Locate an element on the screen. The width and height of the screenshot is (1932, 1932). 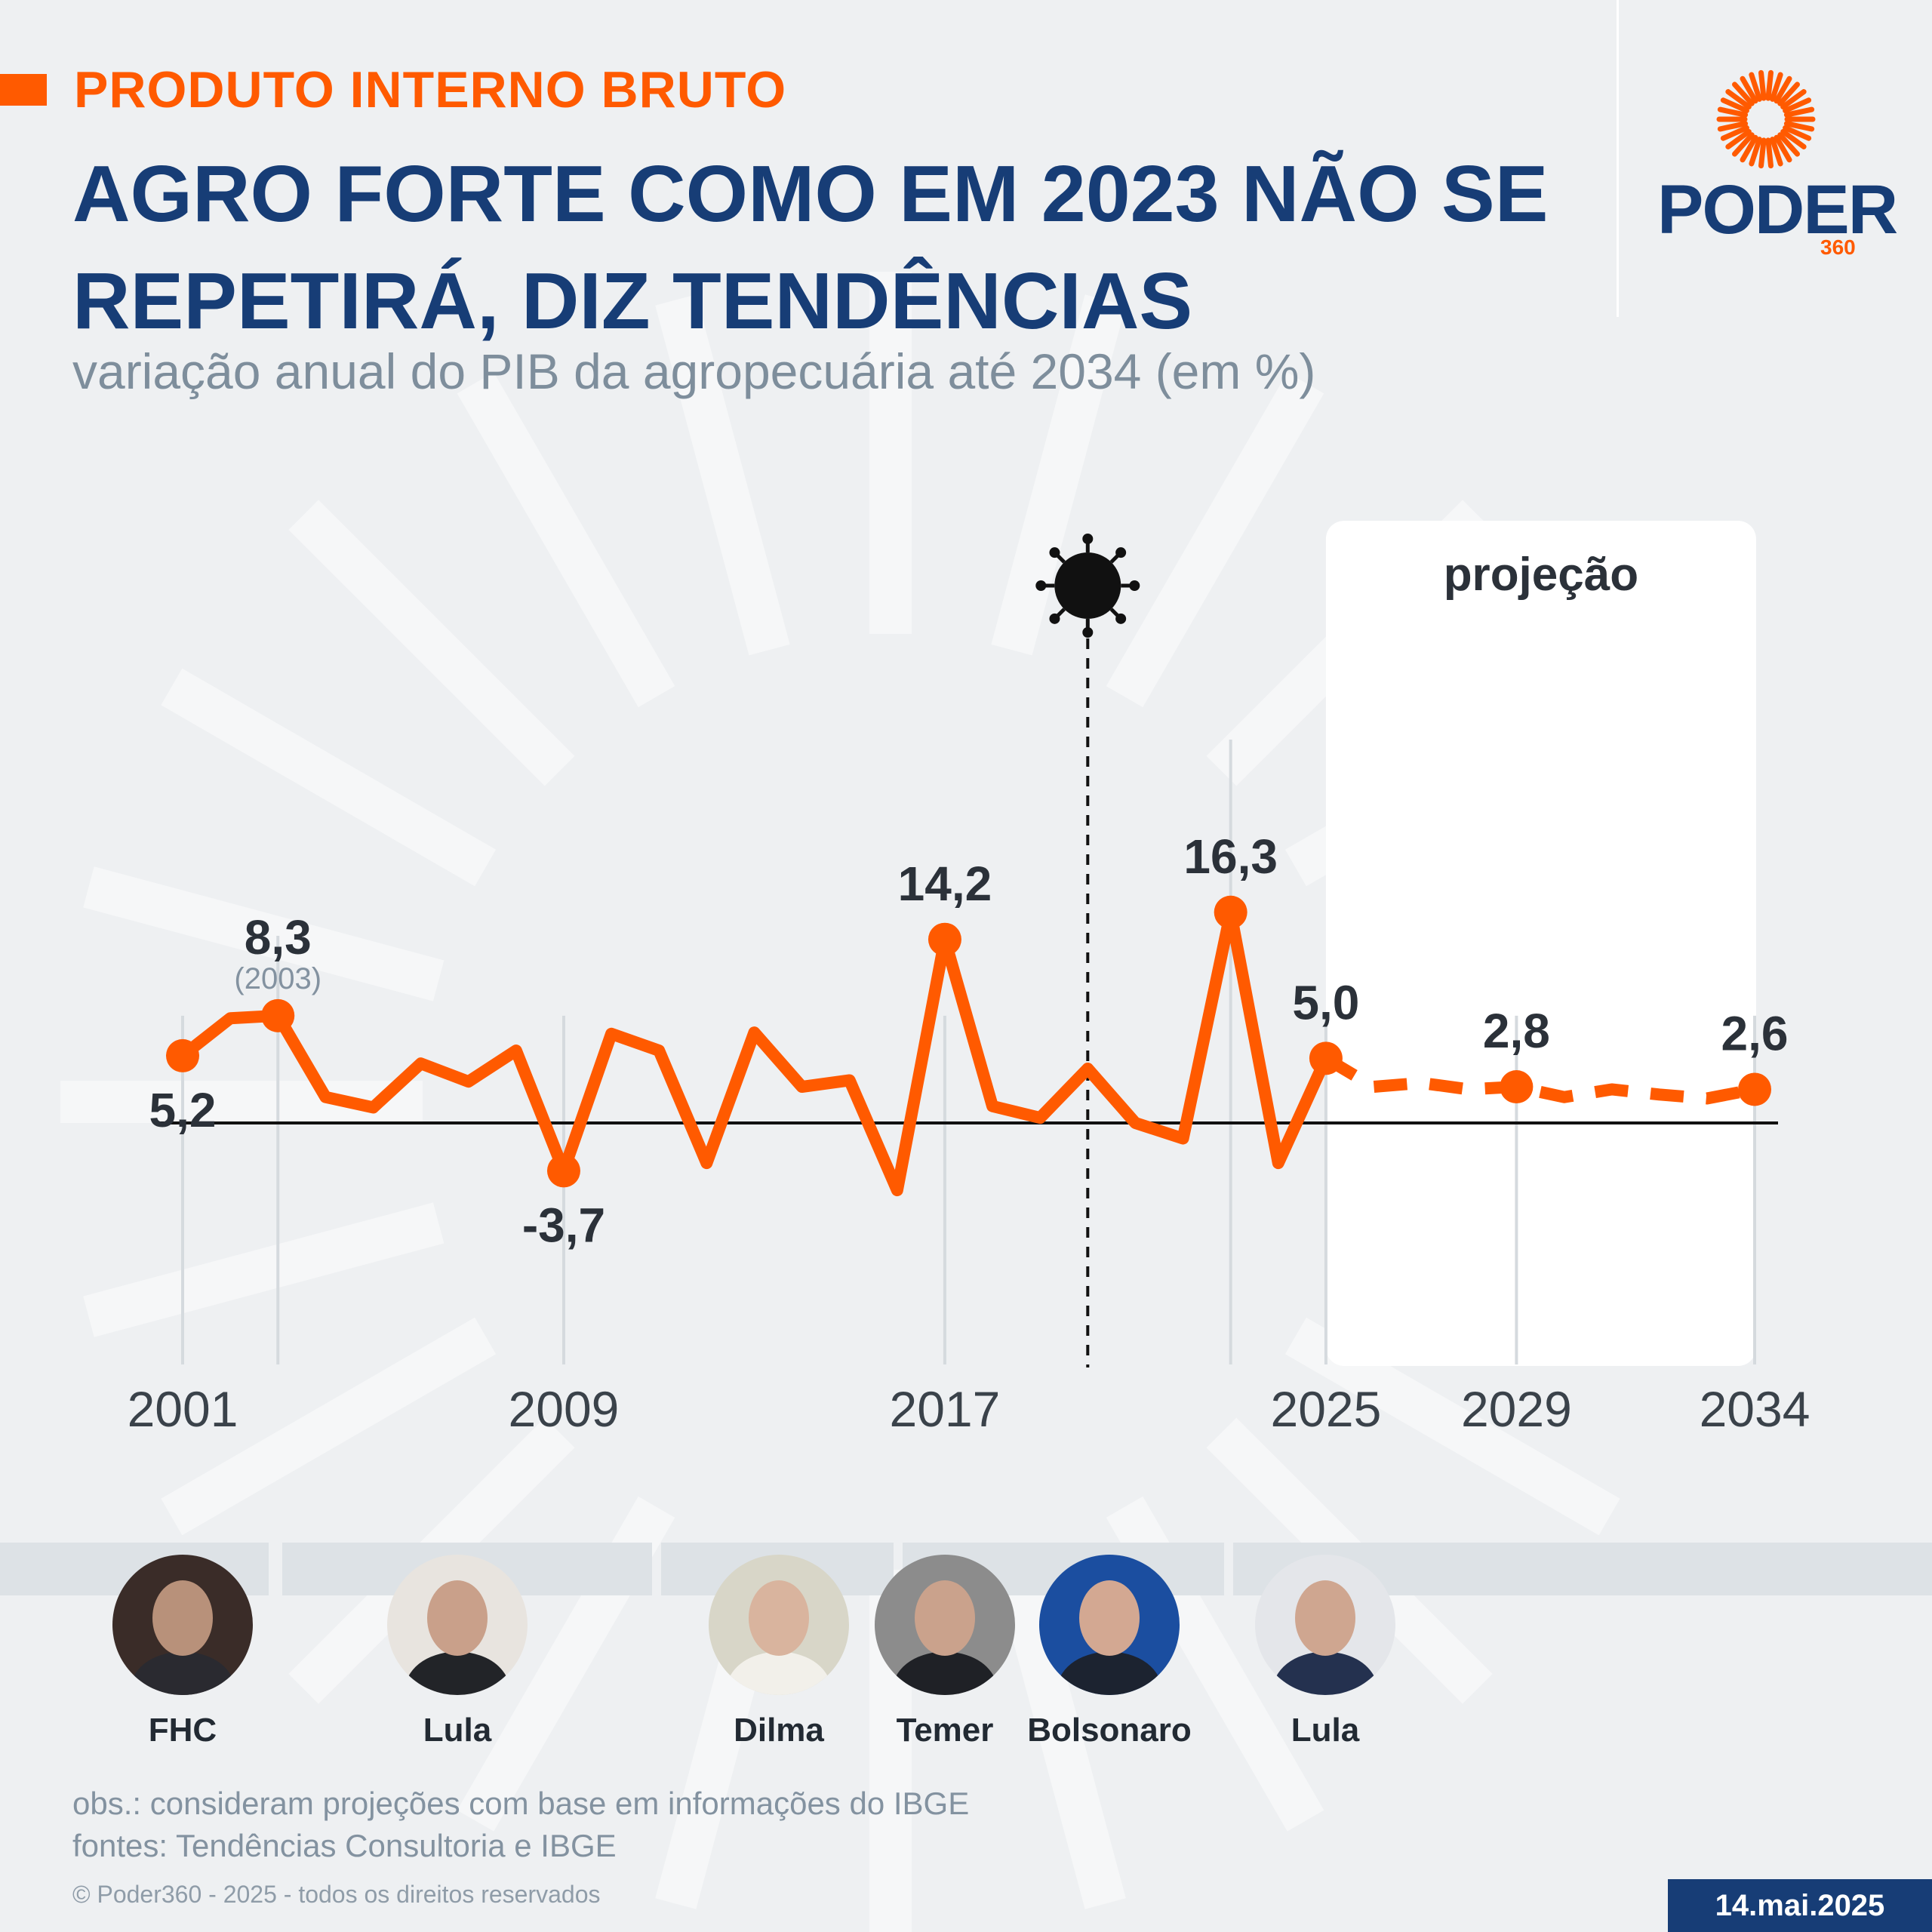
data-label: 8,3 is located at coordinates (278, 937).